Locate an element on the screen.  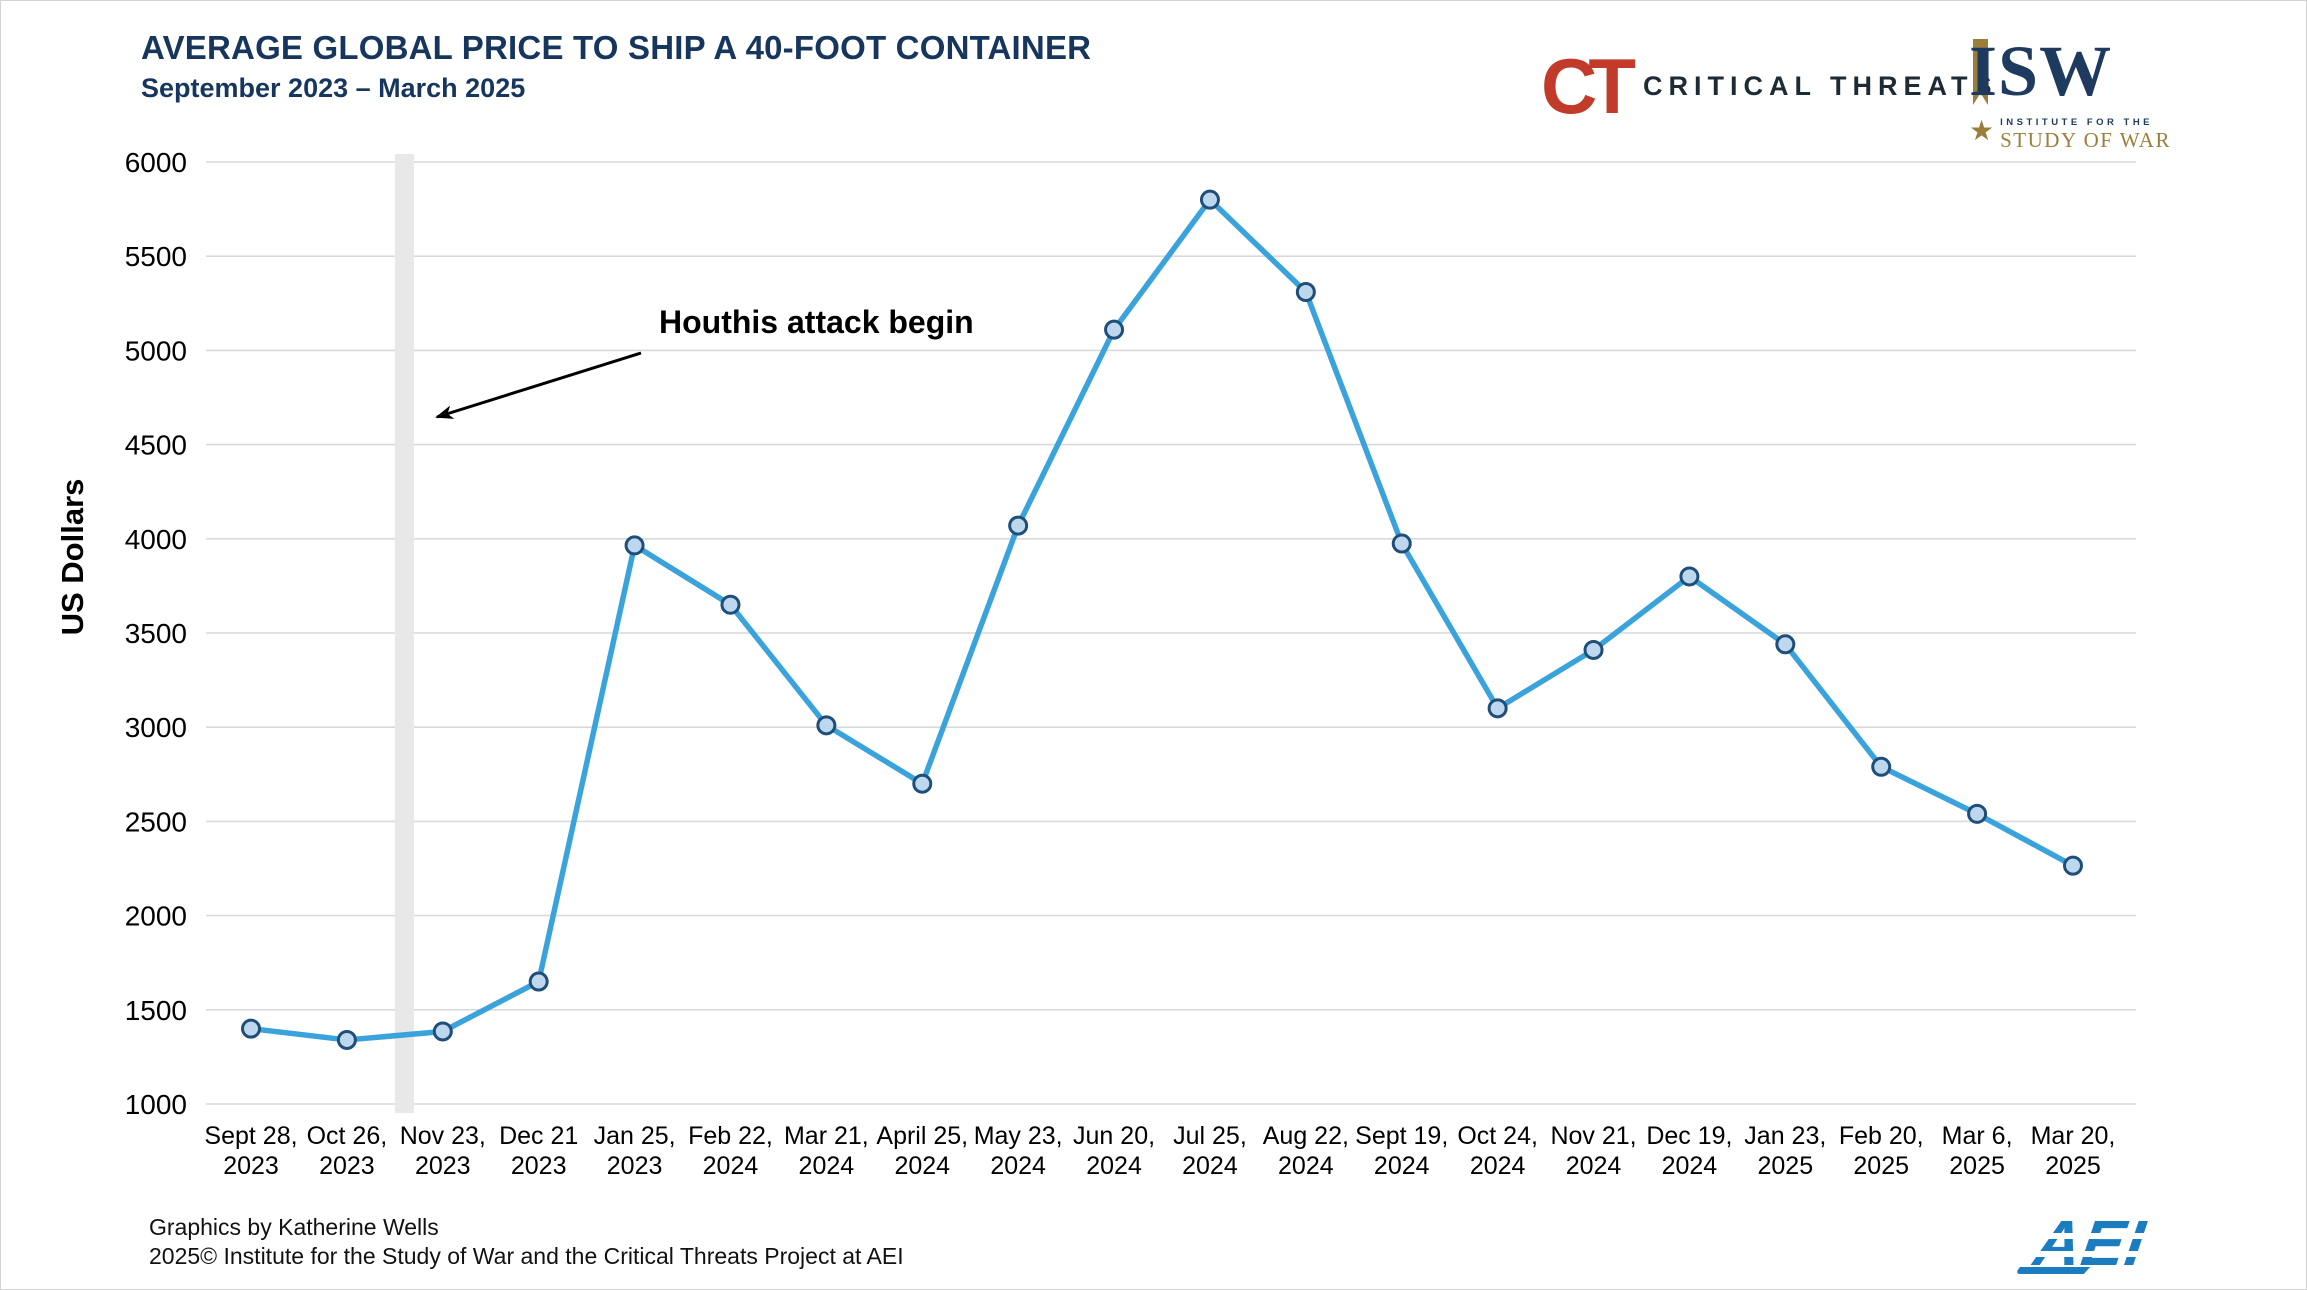
y-tick-label: 1000 is located at coordinates (156, 1104).